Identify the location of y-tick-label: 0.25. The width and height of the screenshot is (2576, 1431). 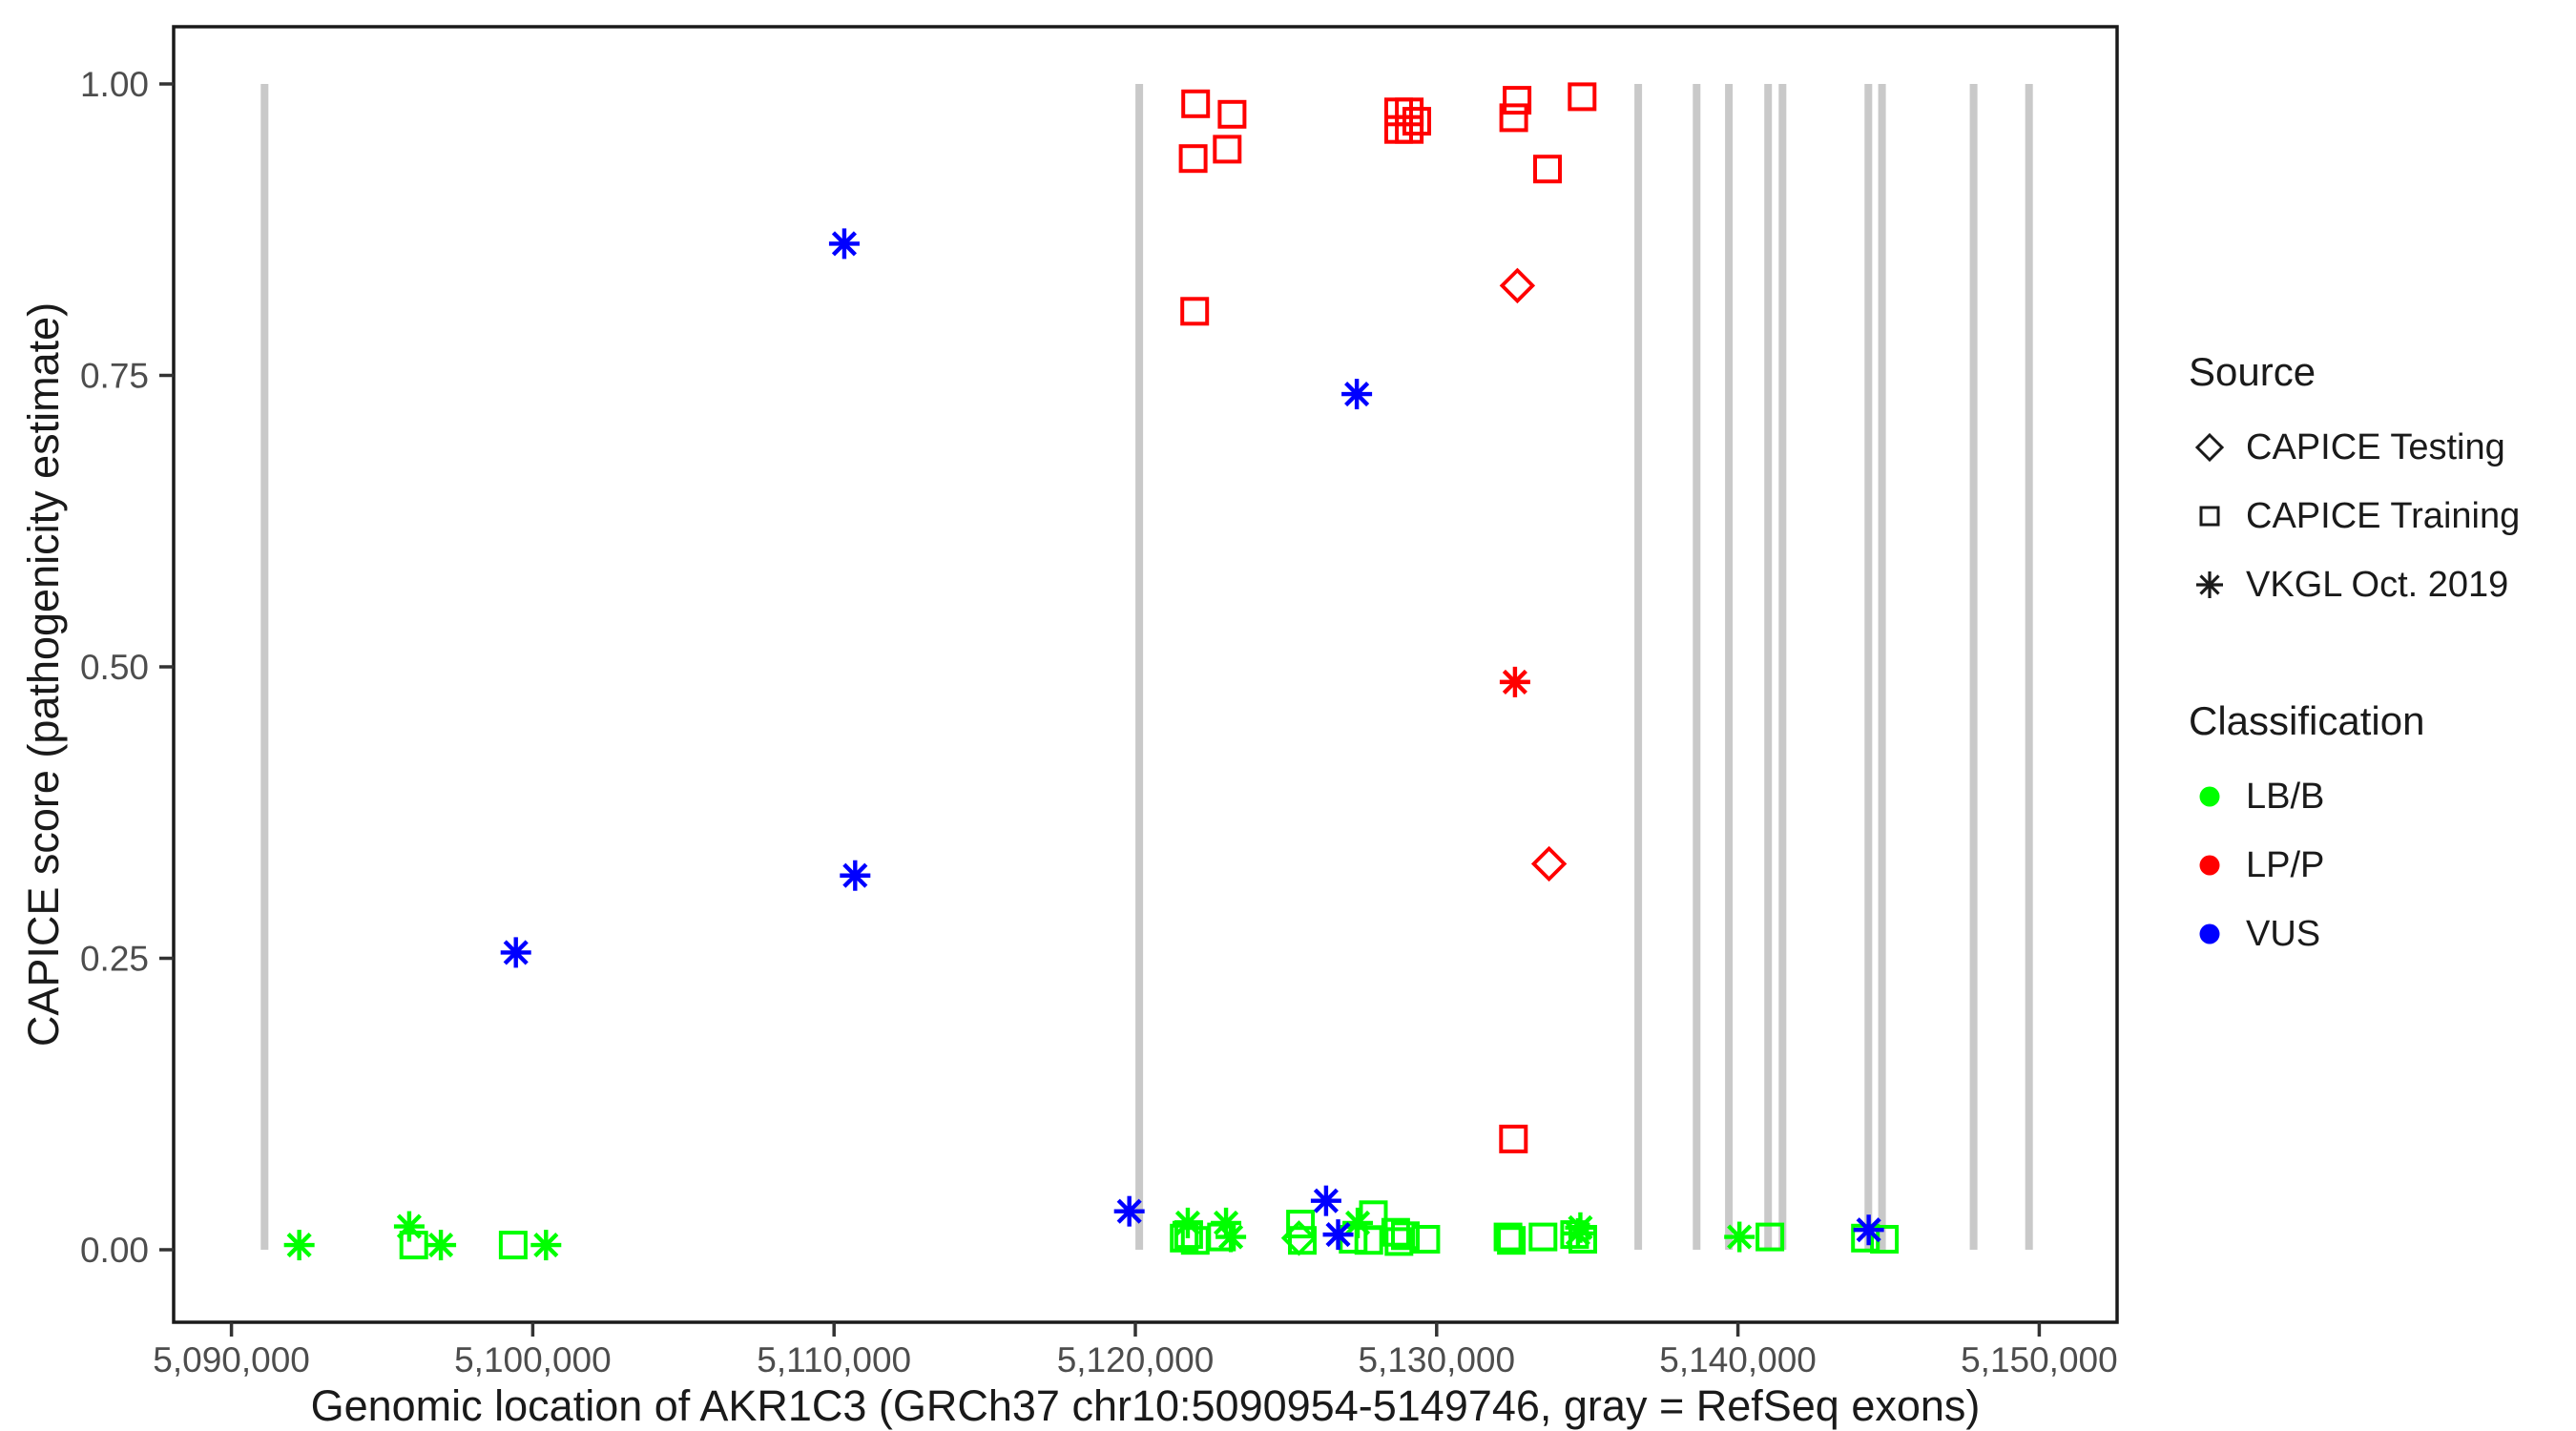
(114, 959).